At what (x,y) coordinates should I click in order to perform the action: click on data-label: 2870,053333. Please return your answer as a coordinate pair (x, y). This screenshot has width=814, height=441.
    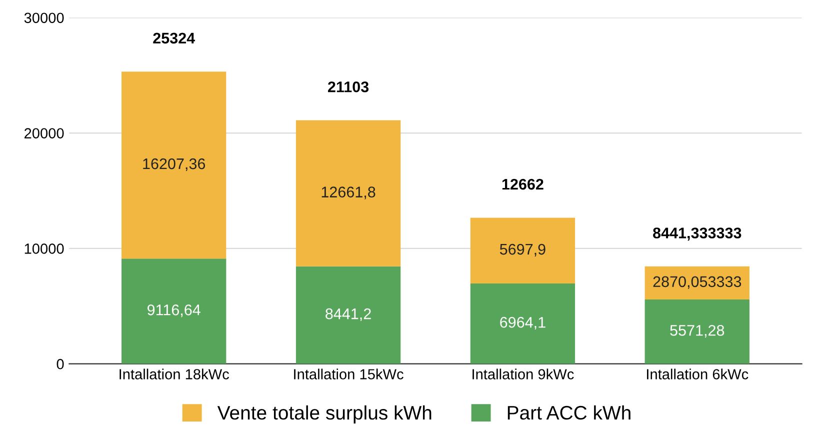
    Looking at the image, I should click on (697, 282).